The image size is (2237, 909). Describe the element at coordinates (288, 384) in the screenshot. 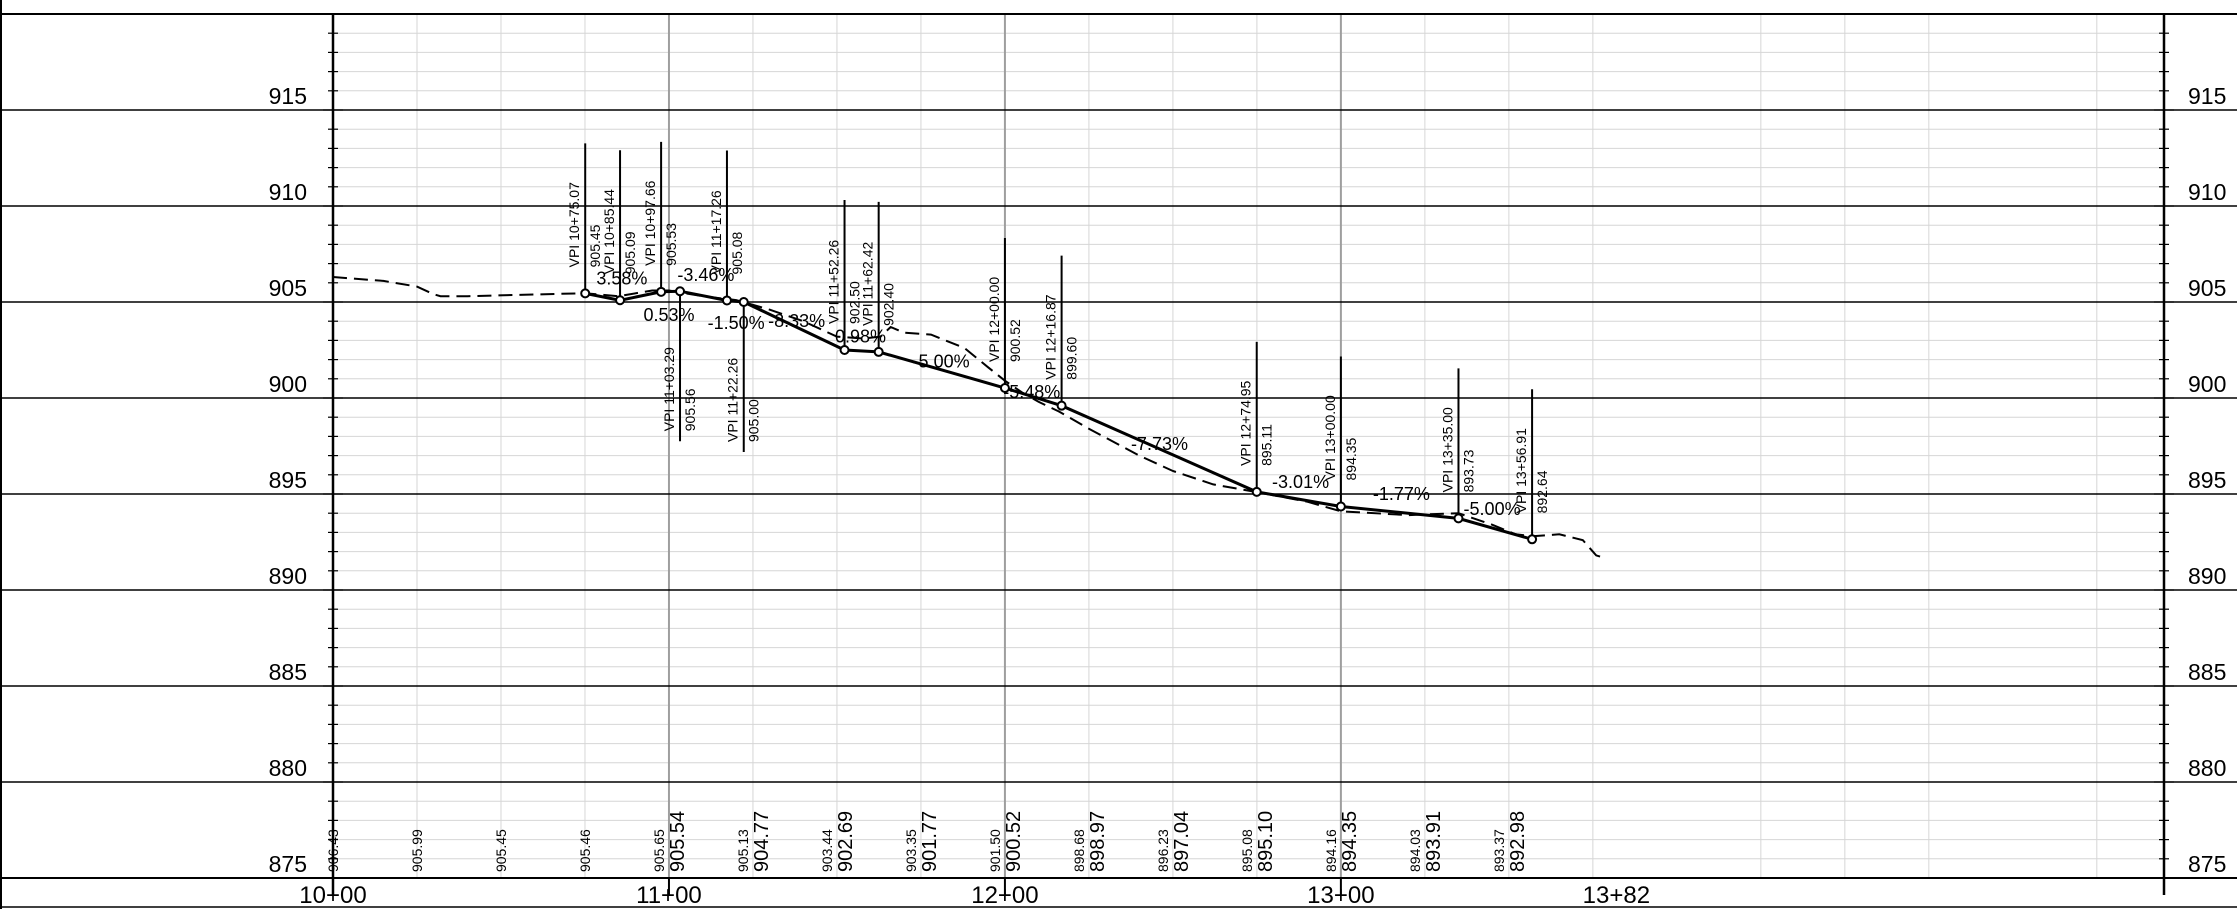

I see `elevation-label-left: 900` at that location.